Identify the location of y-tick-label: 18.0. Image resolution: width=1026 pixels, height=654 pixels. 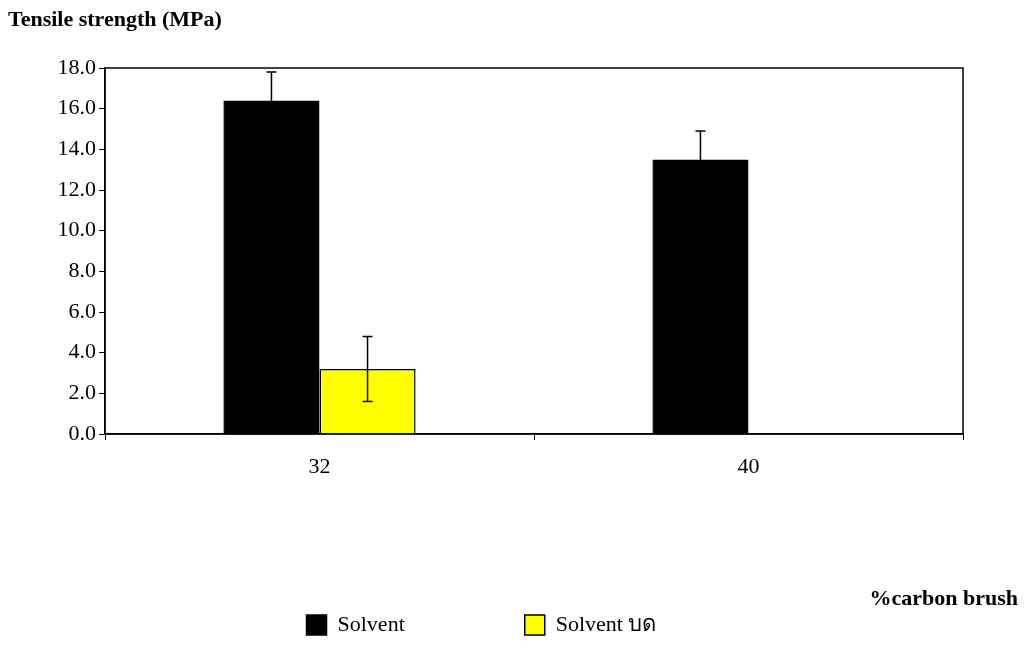
(76, 66).